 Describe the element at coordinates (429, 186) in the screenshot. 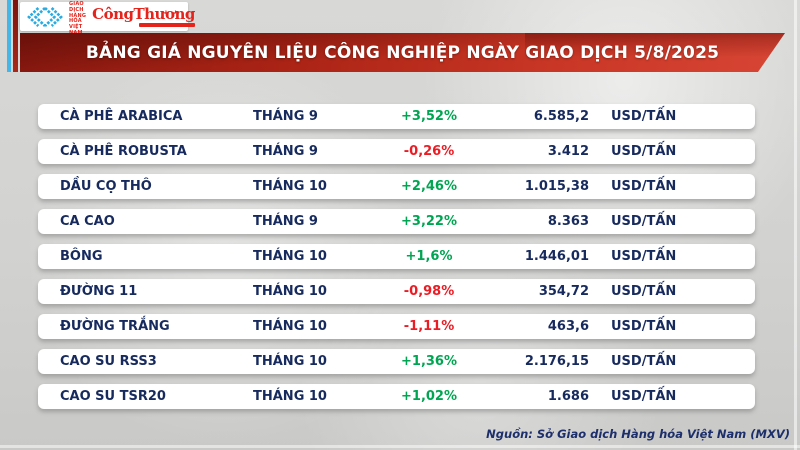

I see `change-percent: +2,46%` at that location.